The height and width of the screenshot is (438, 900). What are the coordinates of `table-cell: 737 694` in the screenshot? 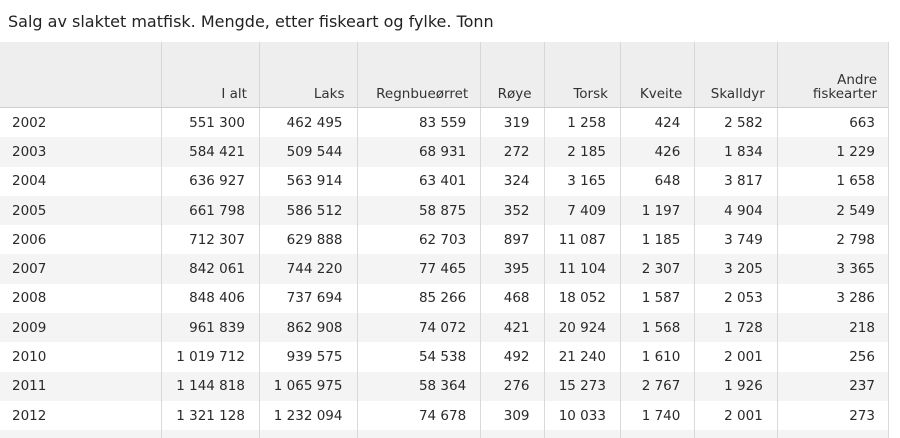 It's located at (307, 298).